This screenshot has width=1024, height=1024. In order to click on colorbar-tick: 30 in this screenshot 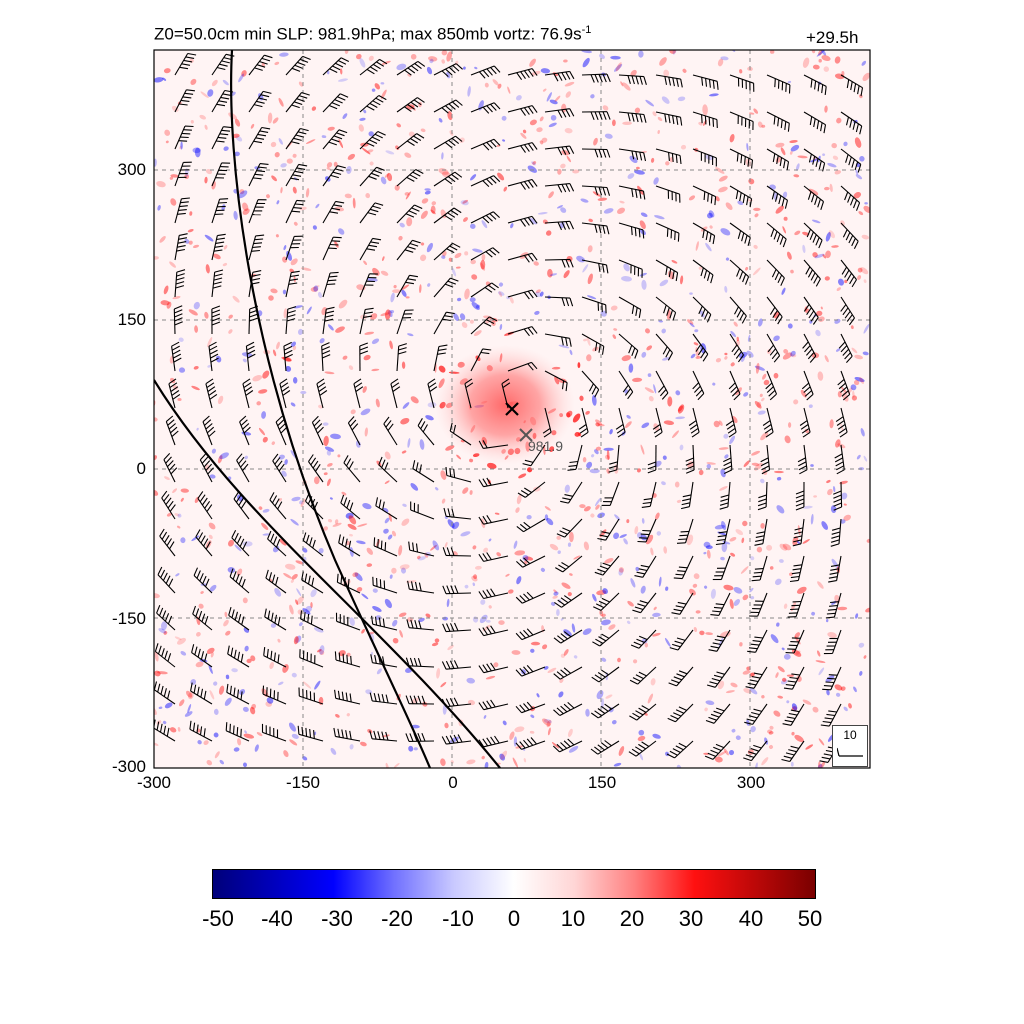, I will do `click(691, 918)`.